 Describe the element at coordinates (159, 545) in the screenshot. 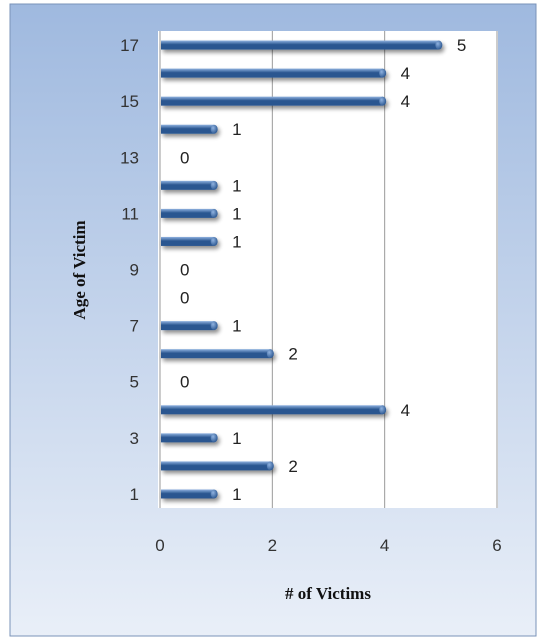

I see `x-tick-label: 0` at that location.